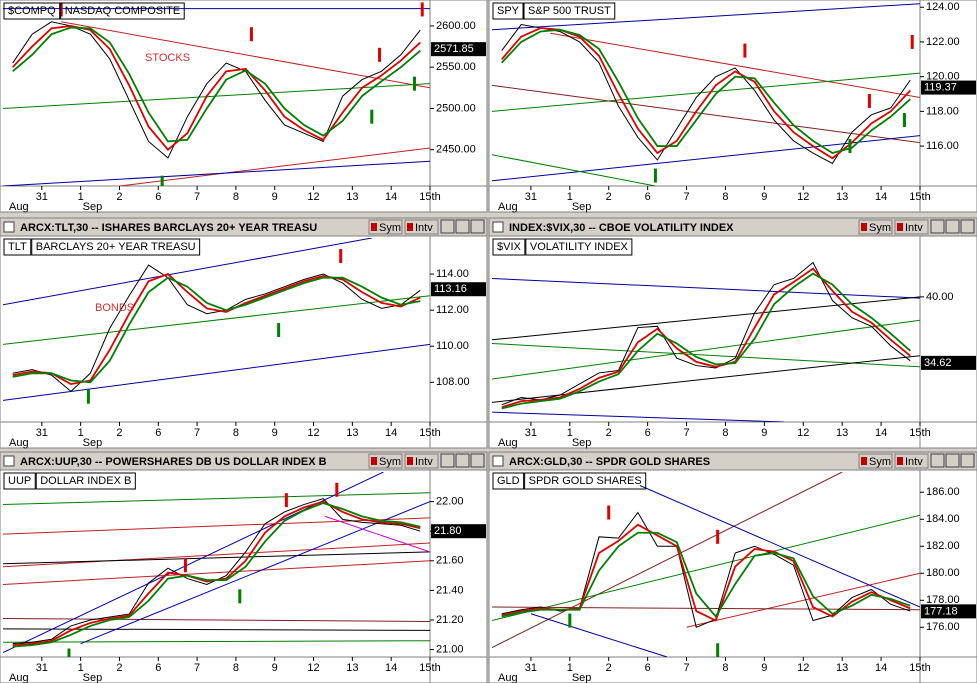 The height and width of the screenshot is (683, 977). Describe the element at coordinates (732, 227) in the screenshot. I see `title-bar` at that location.